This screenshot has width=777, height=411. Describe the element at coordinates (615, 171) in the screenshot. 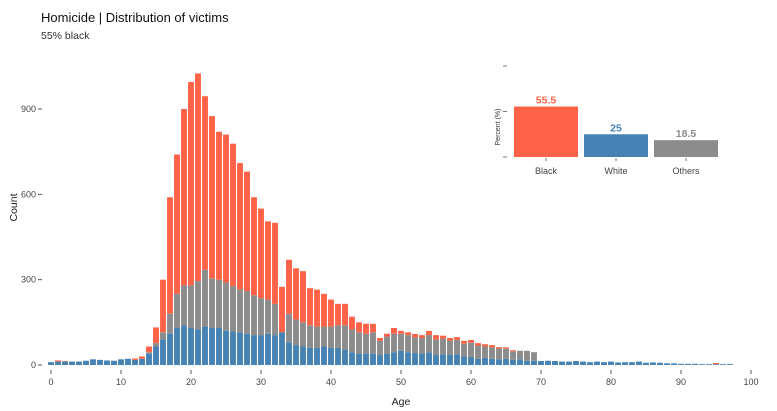

I see `inset-category-label: White` at that location.